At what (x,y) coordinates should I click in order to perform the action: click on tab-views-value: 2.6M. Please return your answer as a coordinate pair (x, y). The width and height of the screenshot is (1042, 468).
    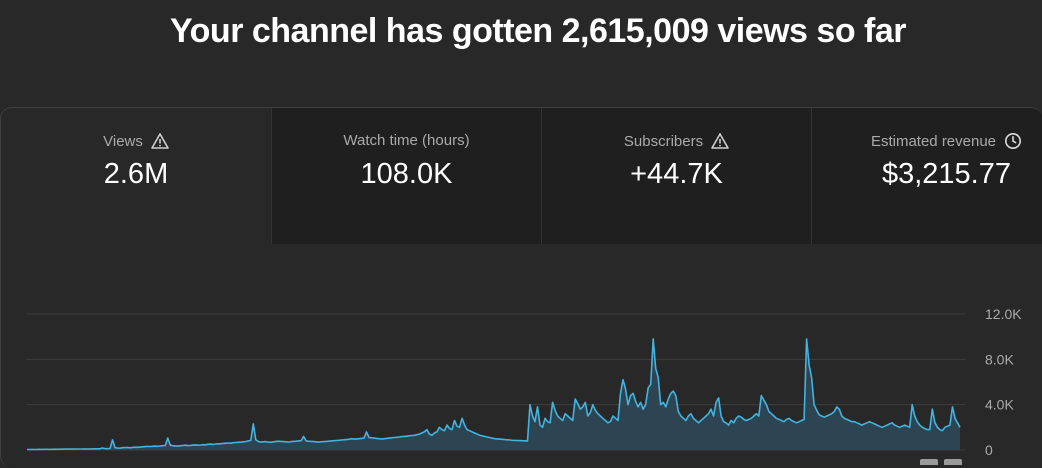
    Looking at the image, I should click on (136, 174).